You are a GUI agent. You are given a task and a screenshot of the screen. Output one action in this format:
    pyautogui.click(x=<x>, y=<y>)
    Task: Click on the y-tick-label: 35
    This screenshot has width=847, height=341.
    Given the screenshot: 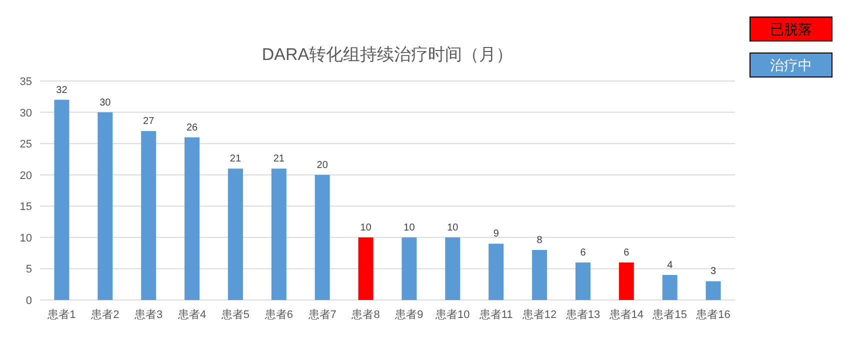 What is the action you would take?
    pyautogui.click(x=26, y=82)
    